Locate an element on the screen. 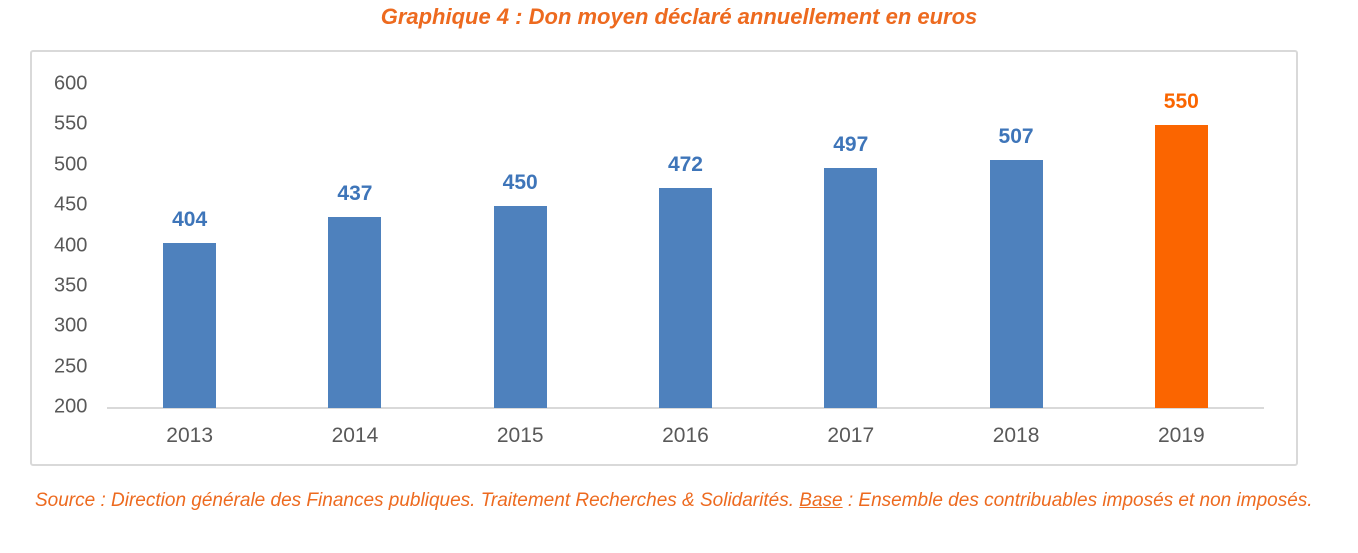 The image size is (1358, 553). y-tick-label: 350 is located at coordinates (71, 285).